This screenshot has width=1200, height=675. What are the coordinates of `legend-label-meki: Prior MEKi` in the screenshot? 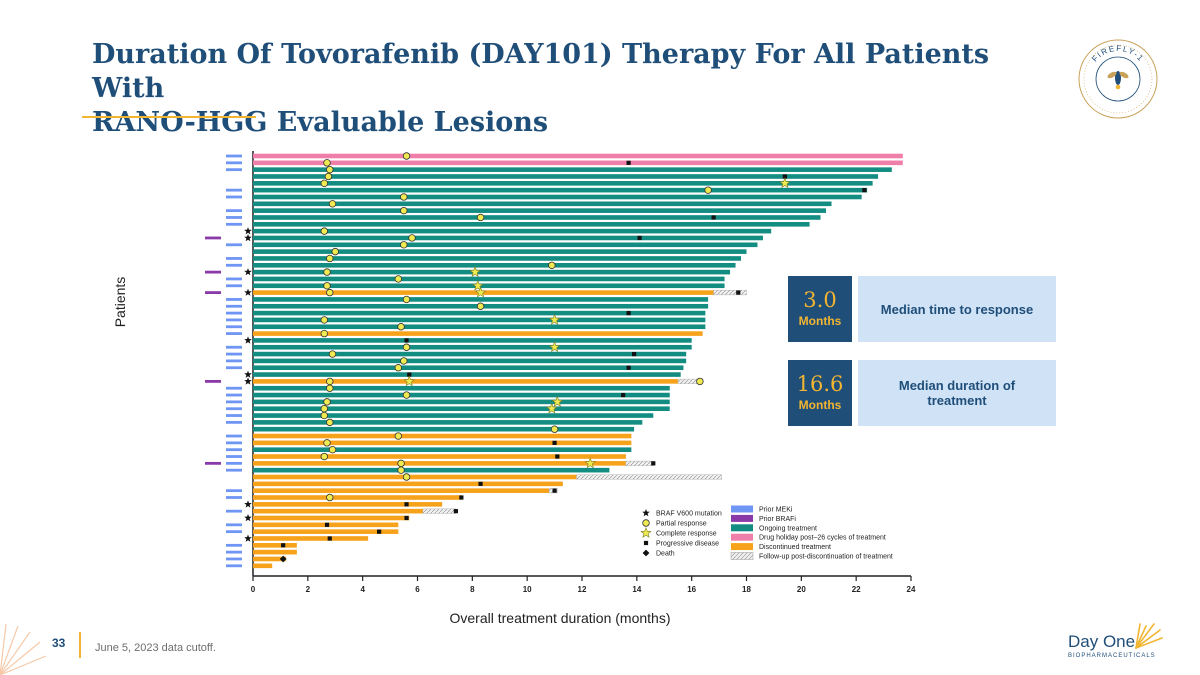 It's located at (776, 510).